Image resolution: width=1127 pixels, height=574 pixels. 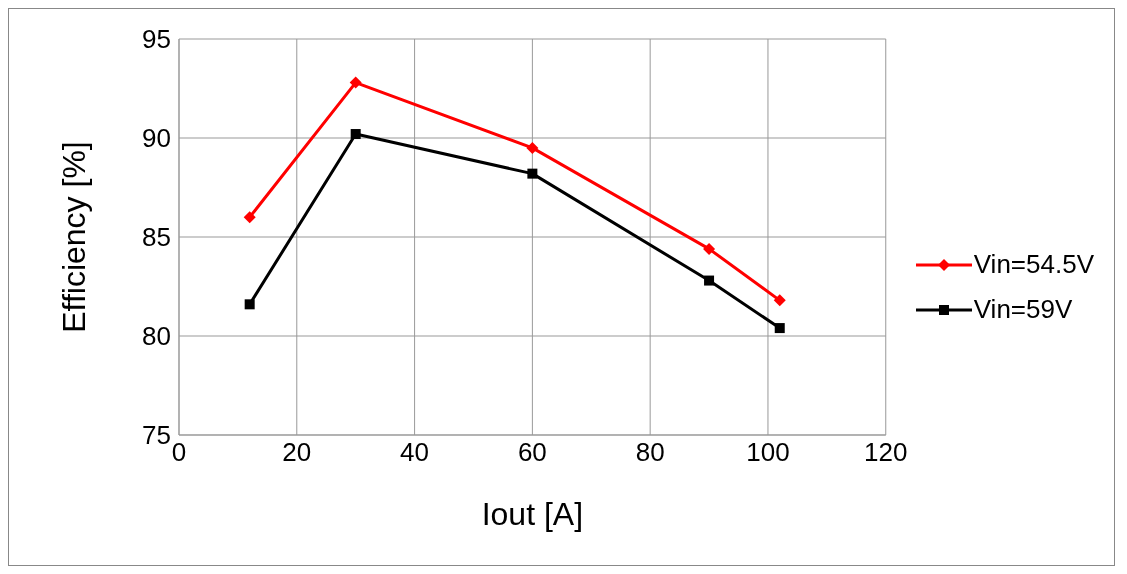 I want to click on x-tick-label: 40, so click(x=415, y=452).